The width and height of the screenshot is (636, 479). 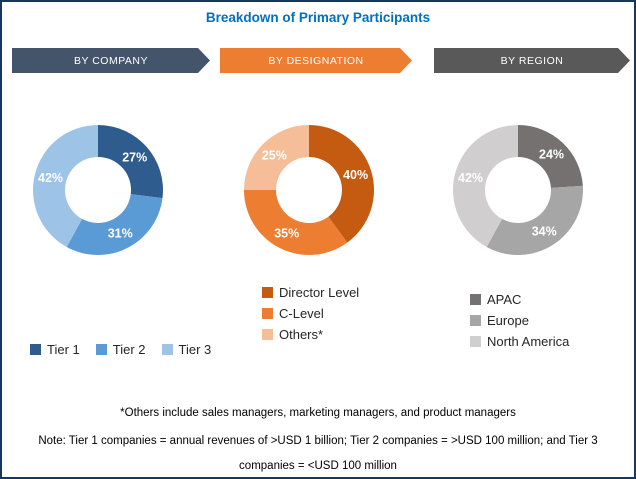 I want to click on donut-chart-by-company: 27% 31% 42%, so click(x=98, y=190).